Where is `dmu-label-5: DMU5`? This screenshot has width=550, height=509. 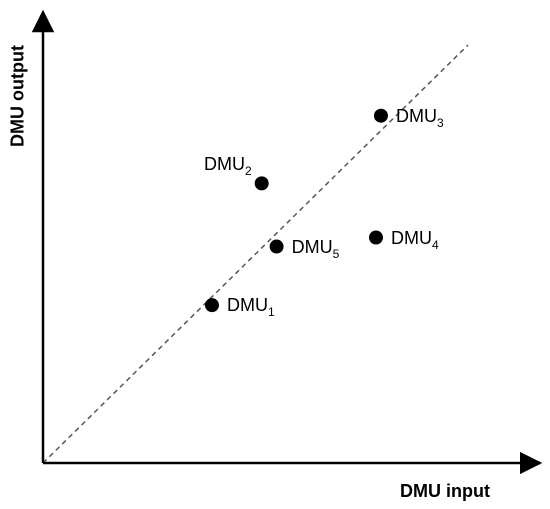 dmu-label-5: DMU5 is located at coordinates (315, 248).